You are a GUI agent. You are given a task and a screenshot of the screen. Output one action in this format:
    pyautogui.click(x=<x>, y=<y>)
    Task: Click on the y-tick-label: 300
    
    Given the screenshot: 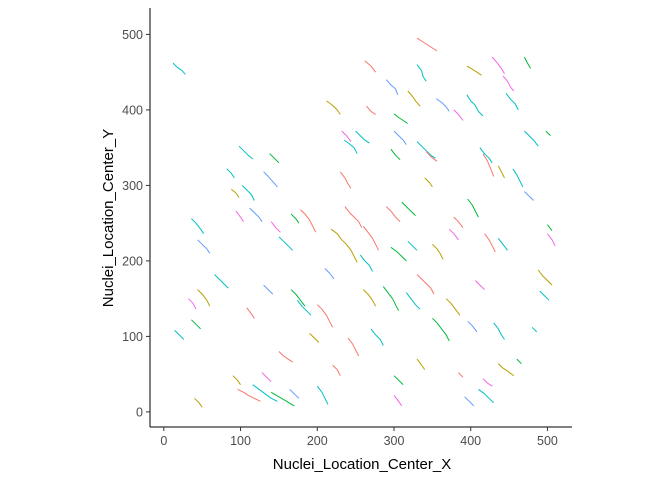 What is the action you would take?
    pyautogui.click(x=132, y=186)
    